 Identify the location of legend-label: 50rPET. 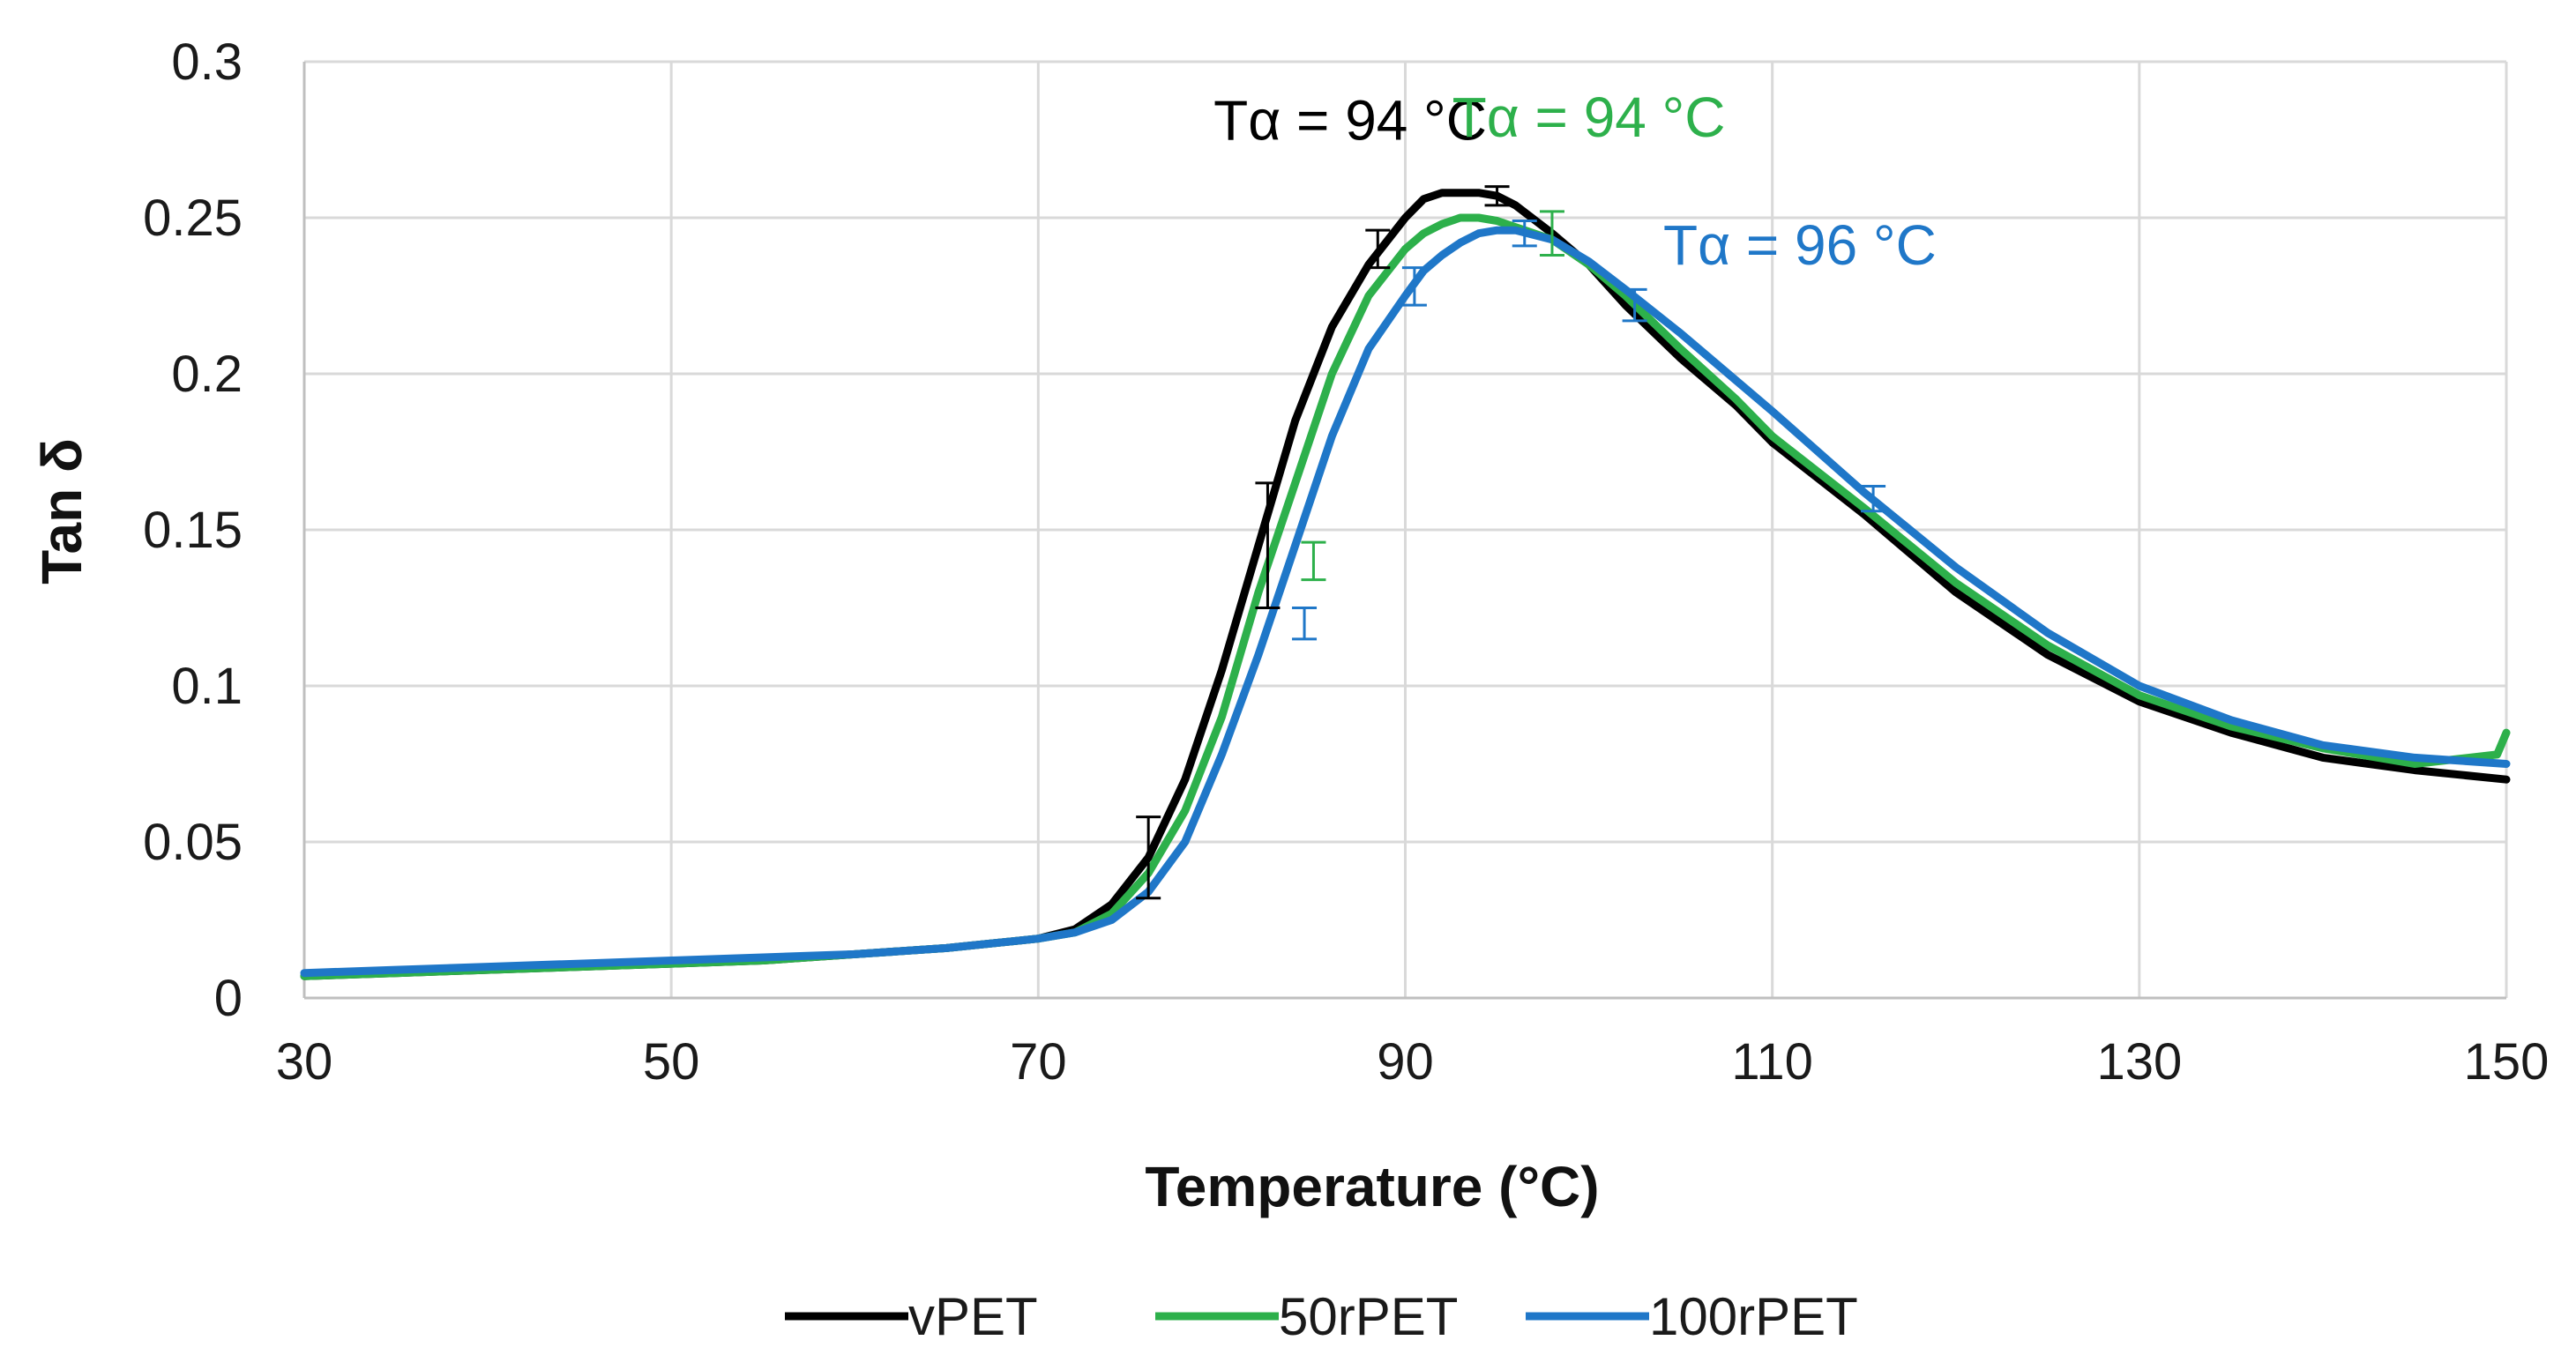
(1368, 1316).